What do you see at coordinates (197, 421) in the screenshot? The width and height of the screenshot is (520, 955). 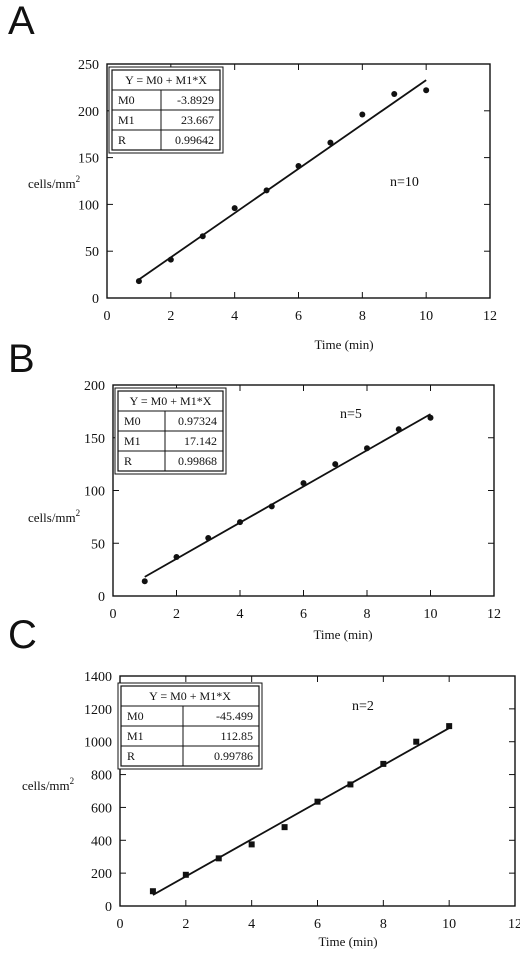 I see `table-param-value: 0.97324` at bounding box center [197, 421].